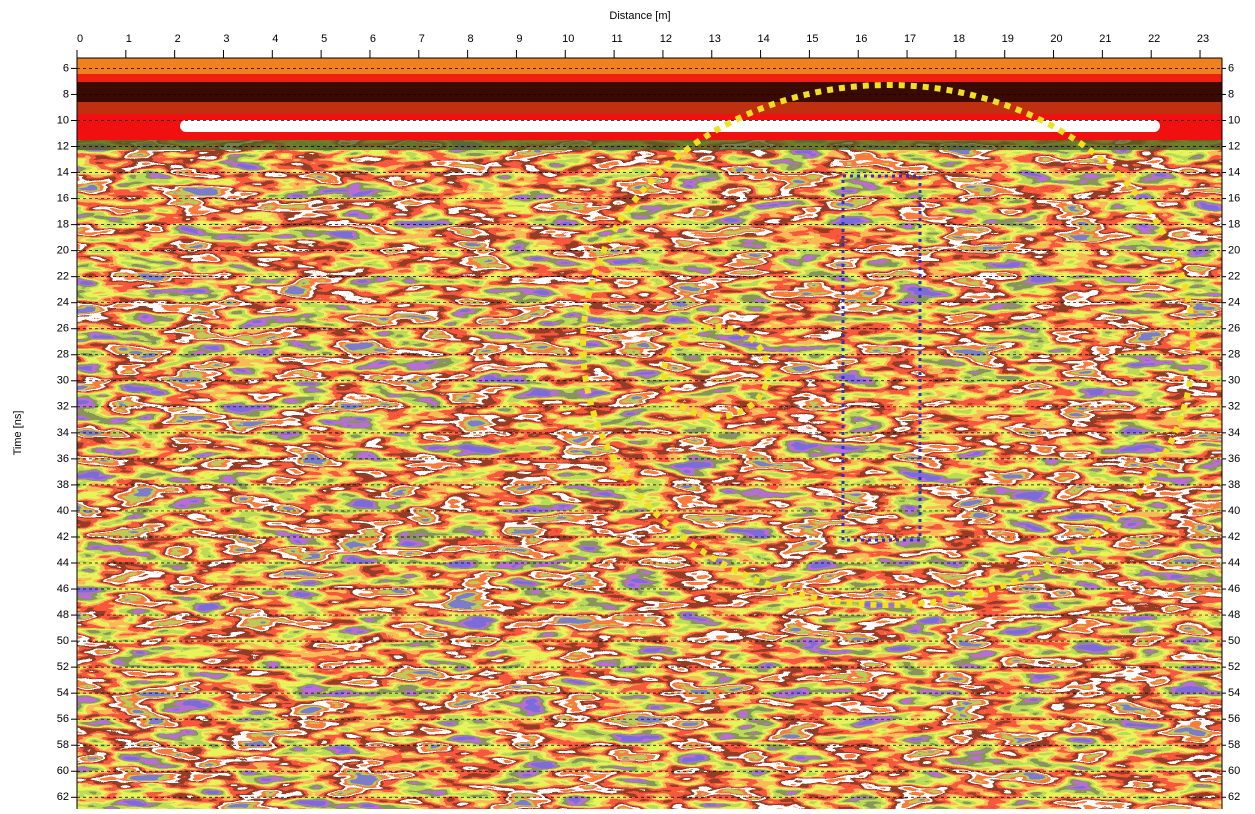  I want to click on x-tick-label: 15, so click(812, 39).